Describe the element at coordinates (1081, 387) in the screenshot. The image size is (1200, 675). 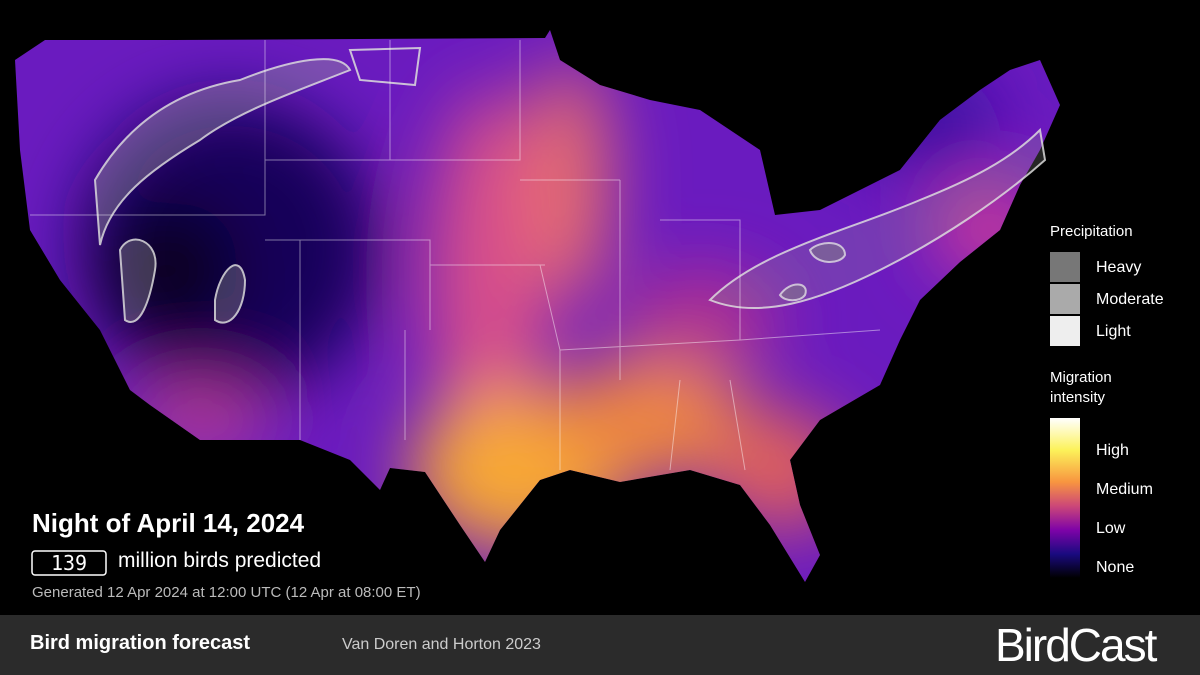
I see `legend-title: Migration intensity` at that location.